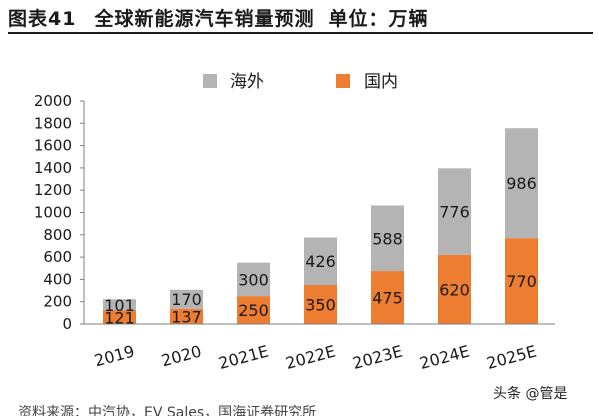  Describe the element at coordinates (53, 213) in the screenshot. I see `y-tick-label: 1000` at that location.